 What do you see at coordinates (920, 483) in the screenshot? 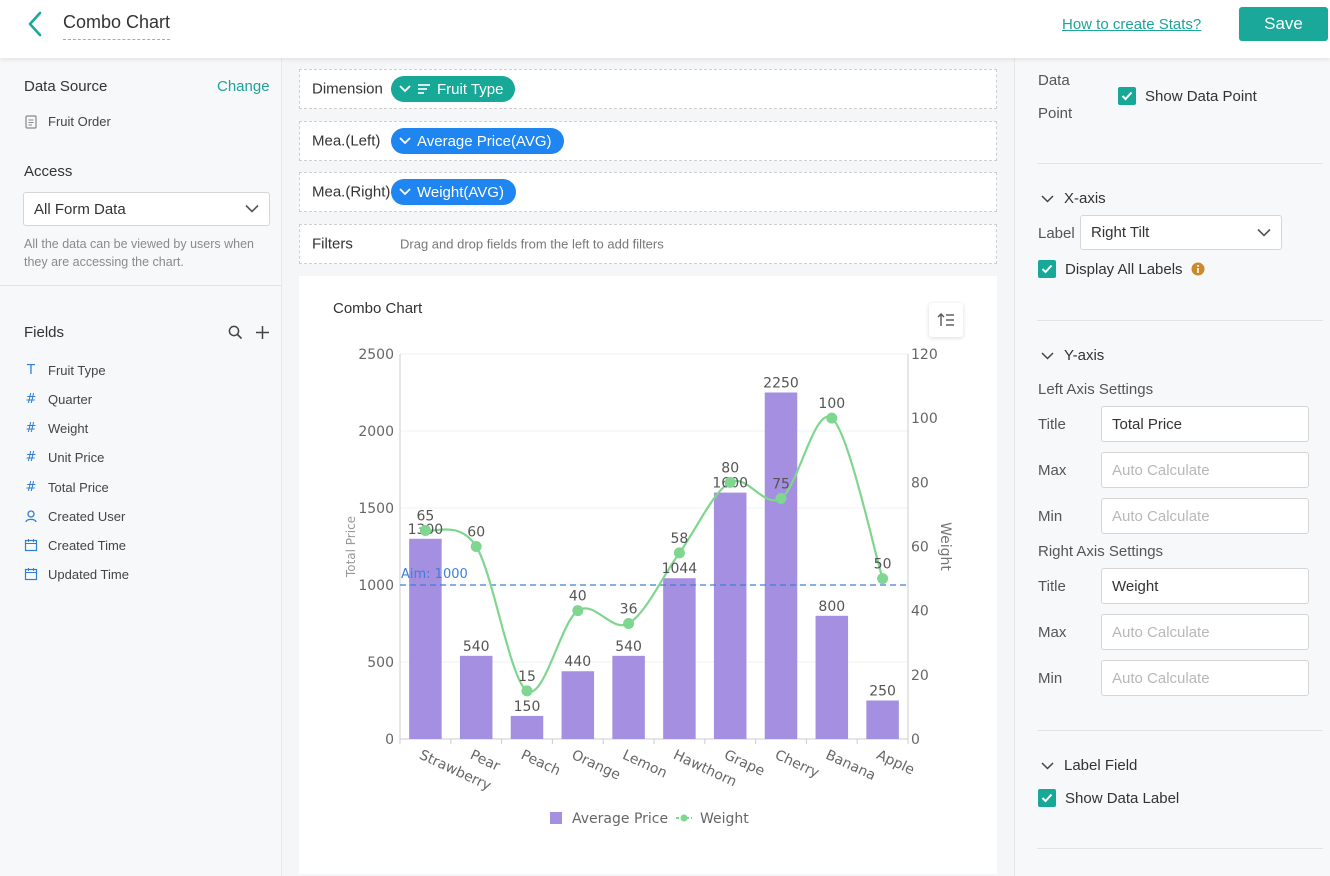
I see `y-right-tick-label: 80` at bounding box center [920, 483].